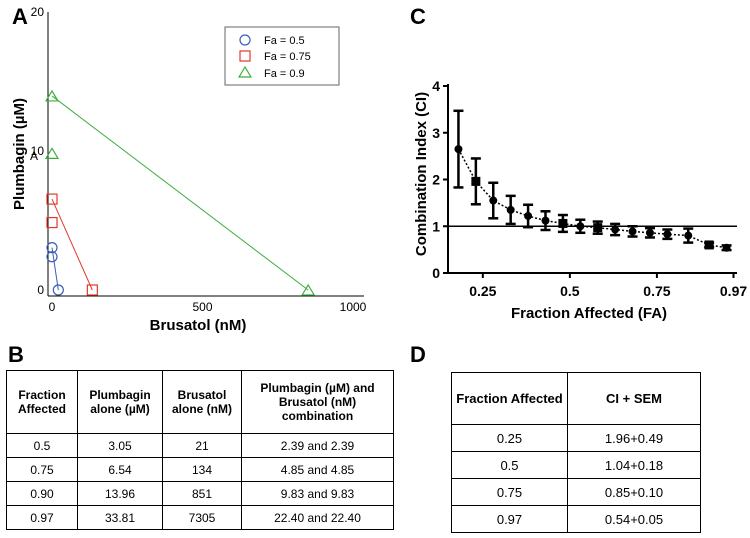  I want to click on table-b-header-brusatol: Brusatol alone (nM), so click(202, 402).